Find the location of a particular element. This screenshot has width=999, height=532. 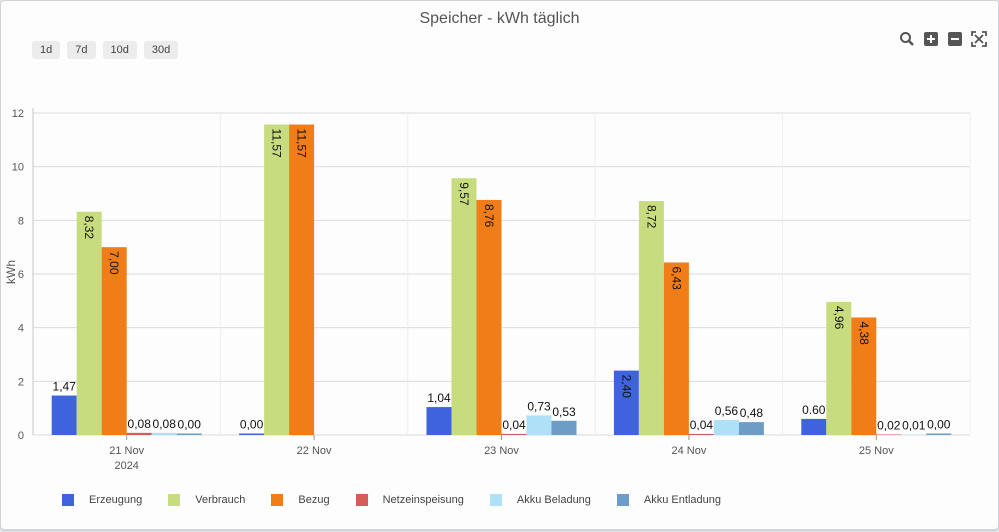

x-tick-label: 24 Nov is located at coordinates (688, 451).